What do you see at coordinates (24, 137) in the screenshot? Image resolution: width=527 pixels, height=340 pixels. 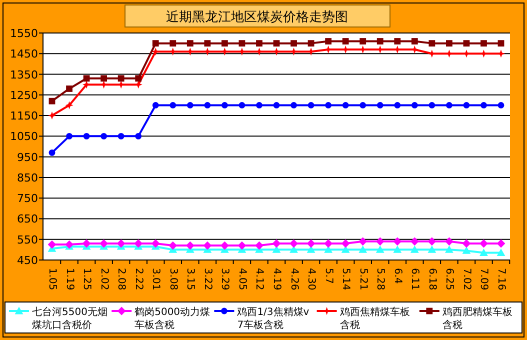 I see `y-tick-label: 1050` at bounding box center [24, 137].